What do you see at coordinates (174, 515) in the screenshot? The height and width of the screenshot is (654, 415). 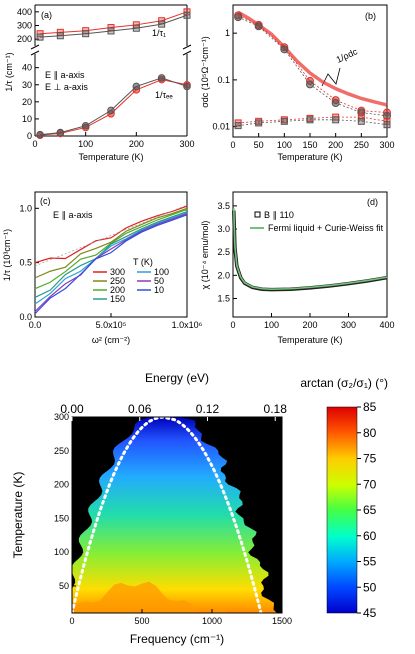 I see `heatmap-region` at bounding box center [174, 515].